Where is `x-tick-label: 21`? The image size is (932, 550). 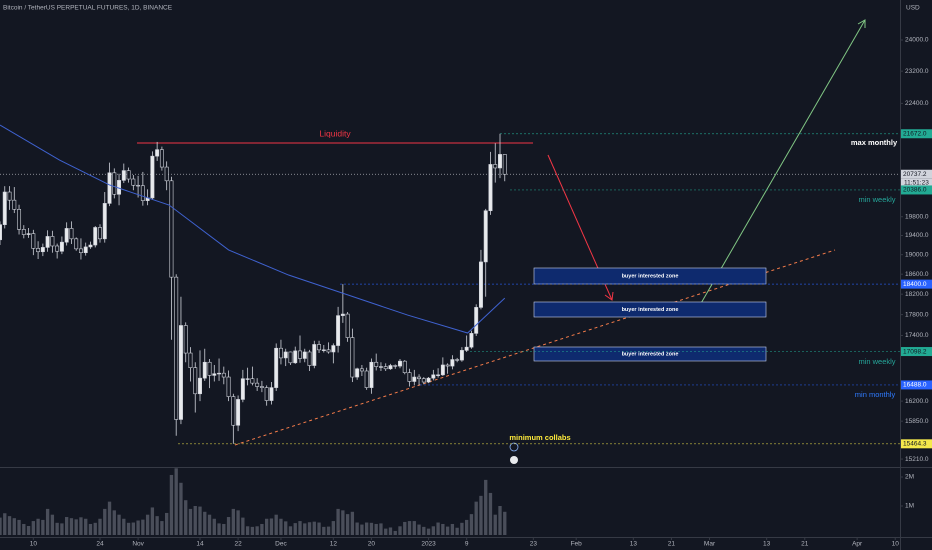 x-tick-label: 21 is located at coordinates (805, 544).